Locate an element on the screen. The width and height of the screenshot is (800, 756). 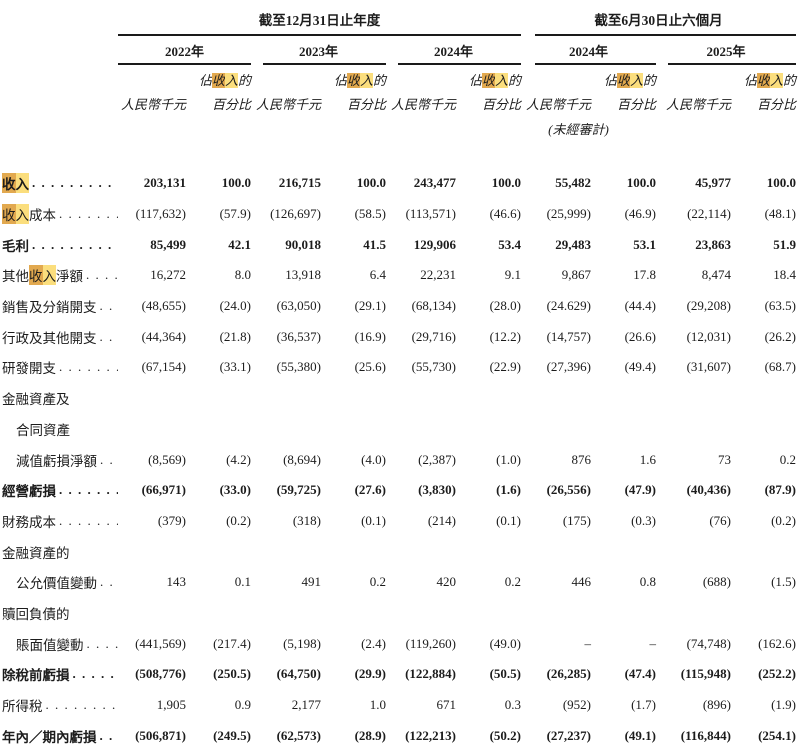
year-2025-interim: 2025年 is located at coordinates (726, 51).